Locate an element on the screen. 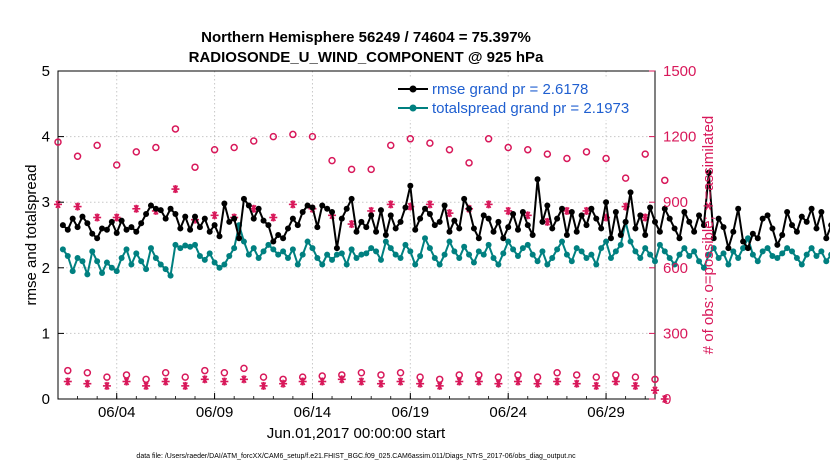 The image size is (830, 470). x-tick-label: 06/14 is located at coordinates (313, 412).